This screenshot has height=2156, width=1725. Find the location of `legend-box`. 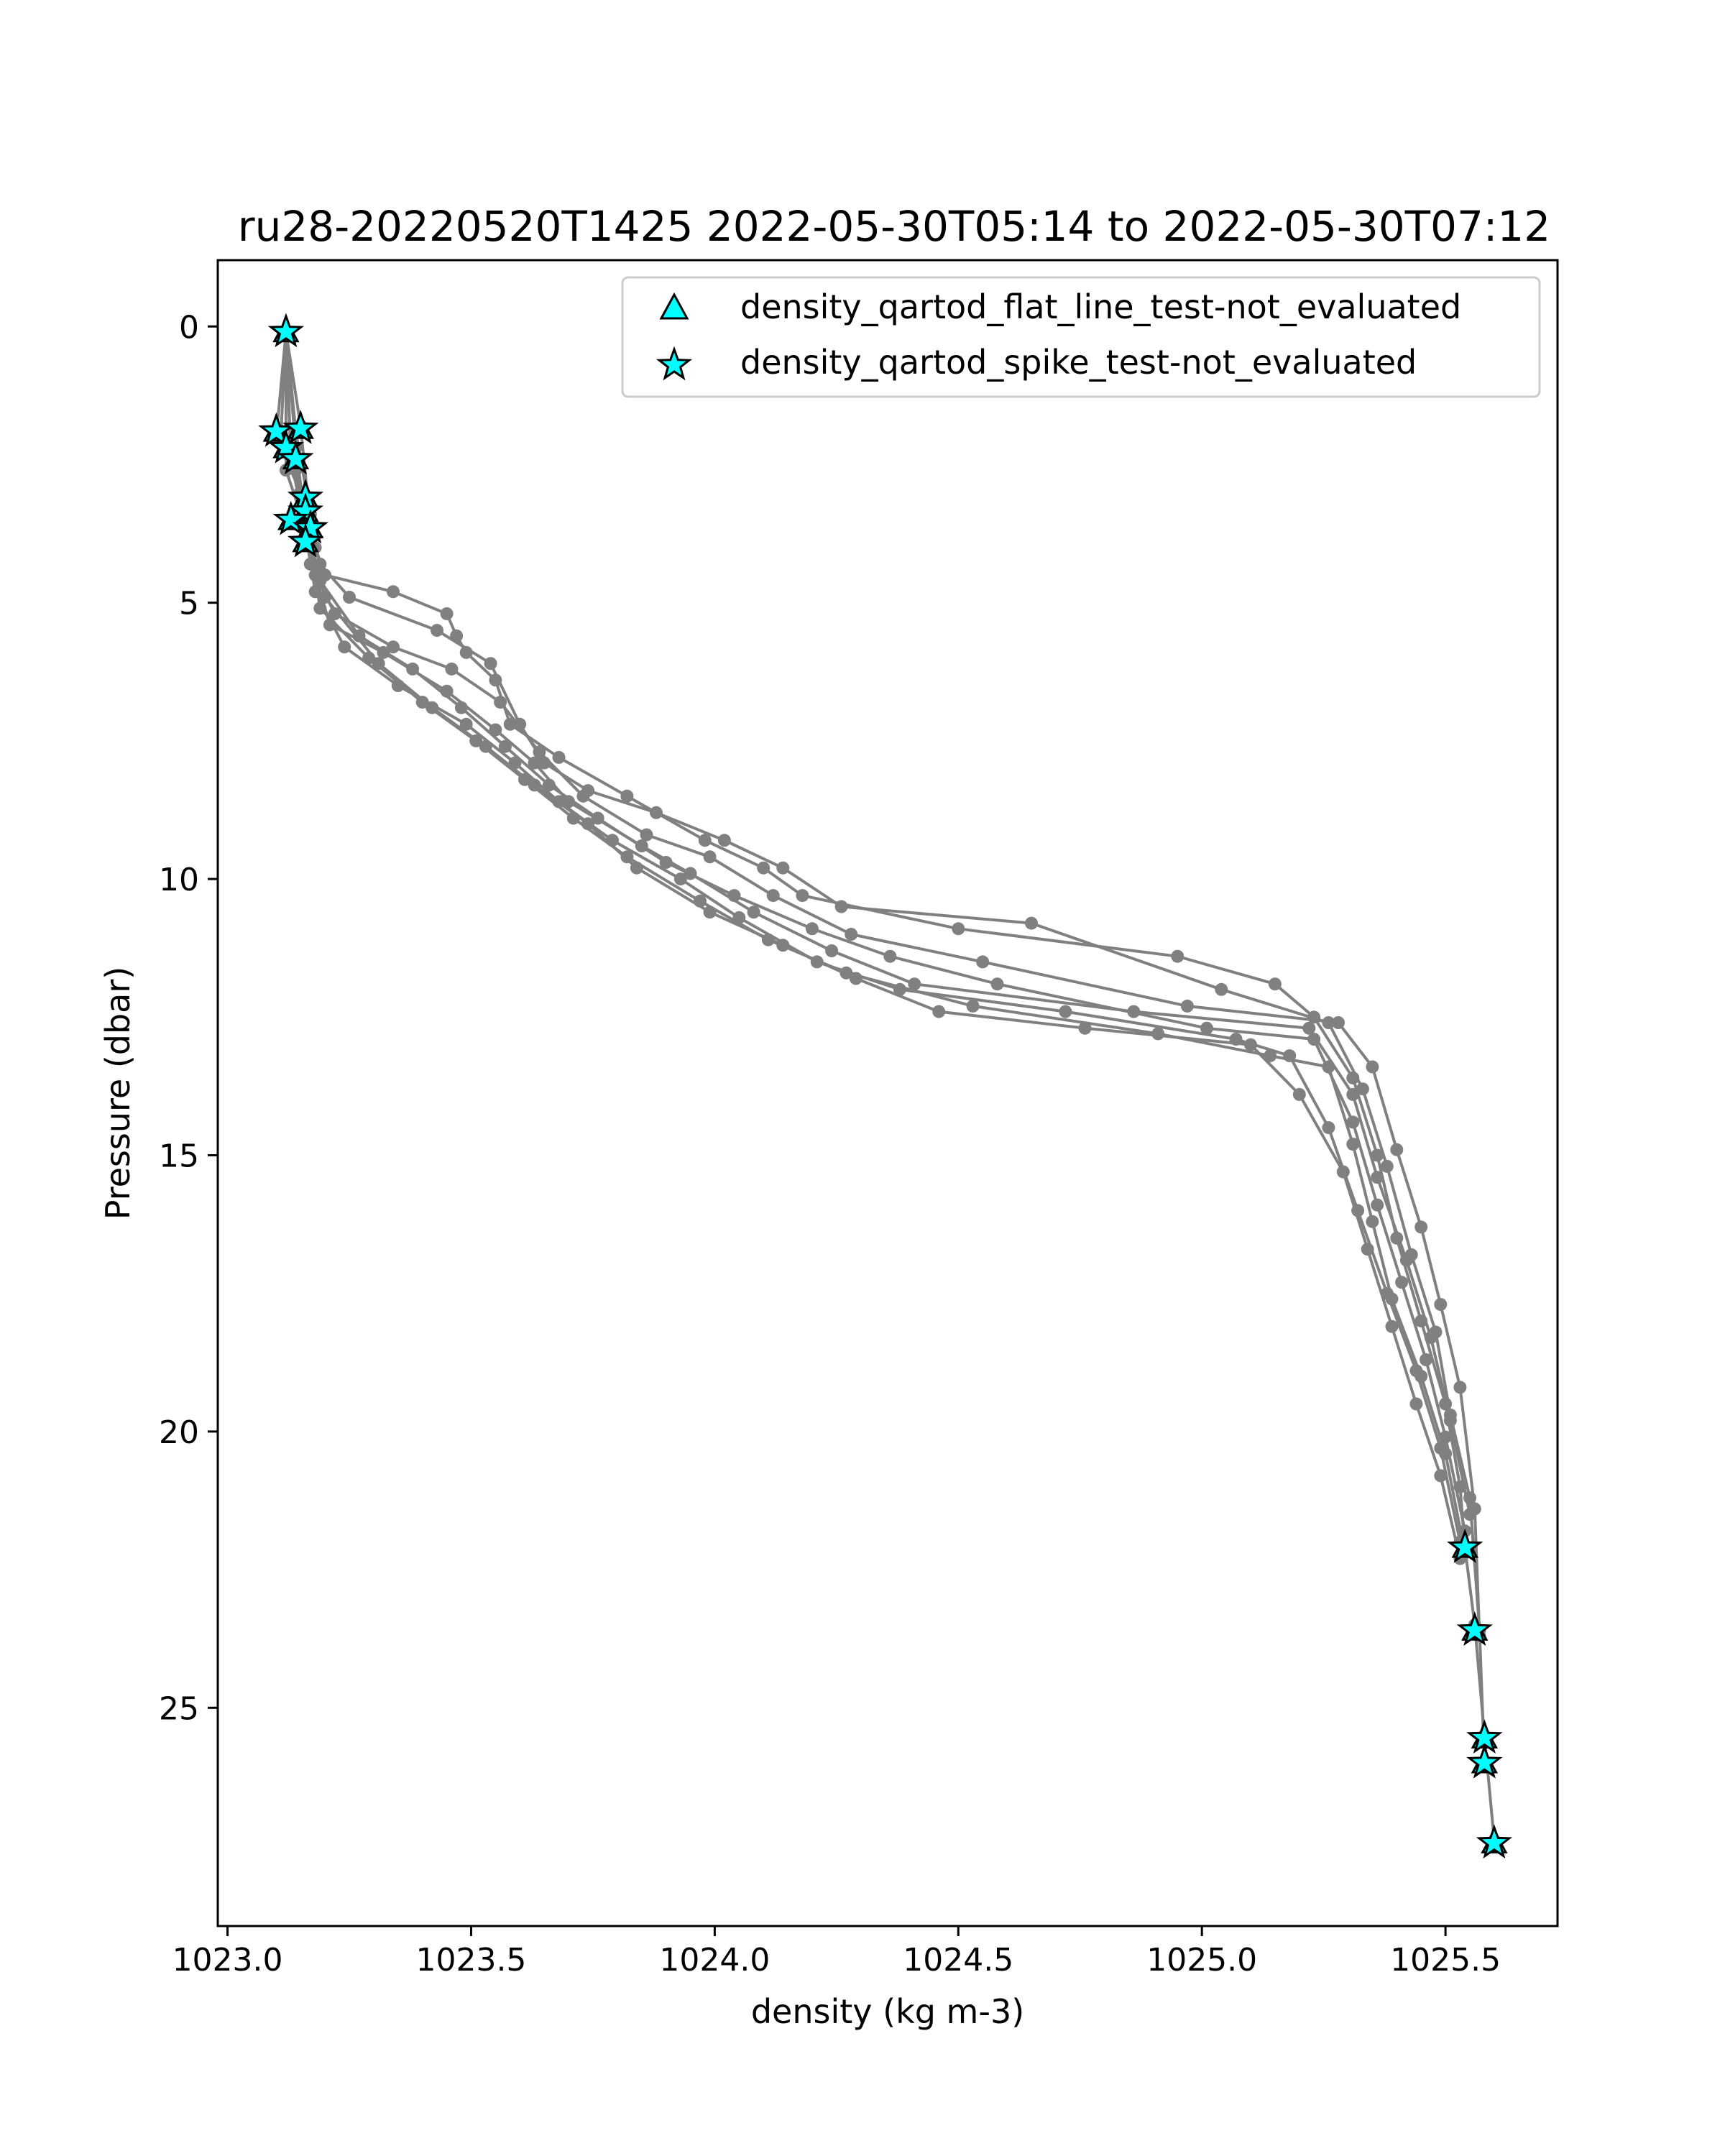

legend-box is located at coordinates (1081, 337).